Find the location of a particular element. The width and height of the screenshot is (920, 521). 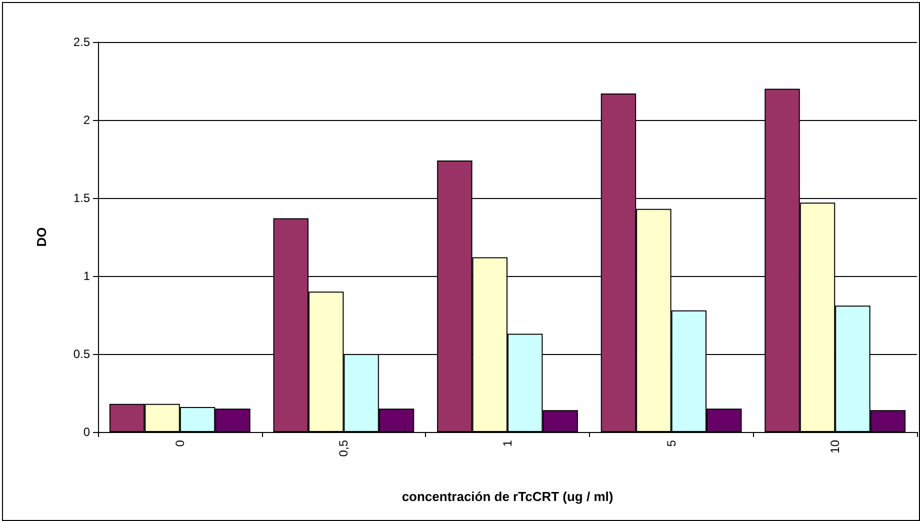

y-tick-label: 0.5 is located at coordinates (81, 354).